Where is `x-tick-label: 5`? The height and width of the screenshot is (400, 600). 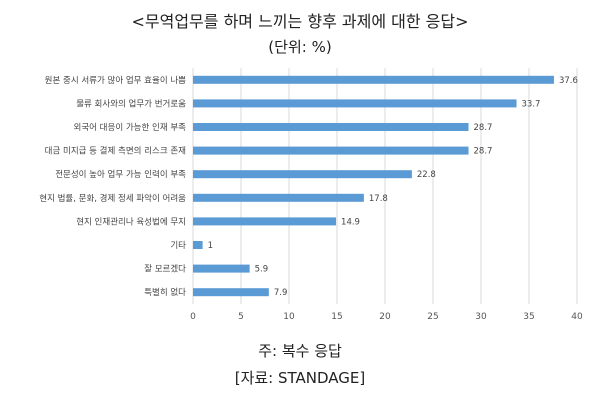
x-tick-label: 5 is located at coordinates (241, 317).